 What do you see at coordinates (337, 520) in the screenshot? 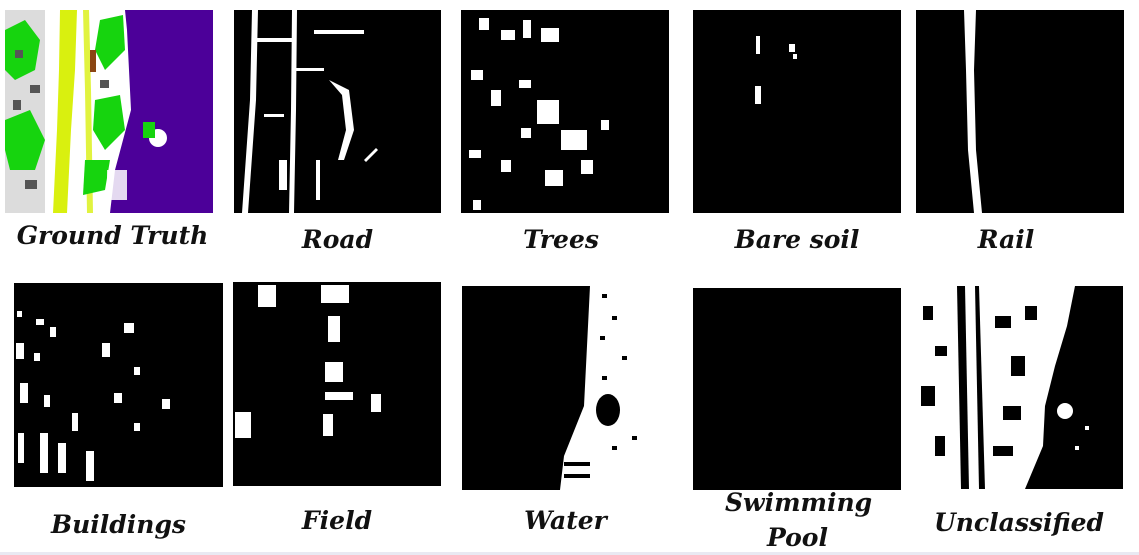
I see `field-caption: Field` at bounding box center [337, 520].